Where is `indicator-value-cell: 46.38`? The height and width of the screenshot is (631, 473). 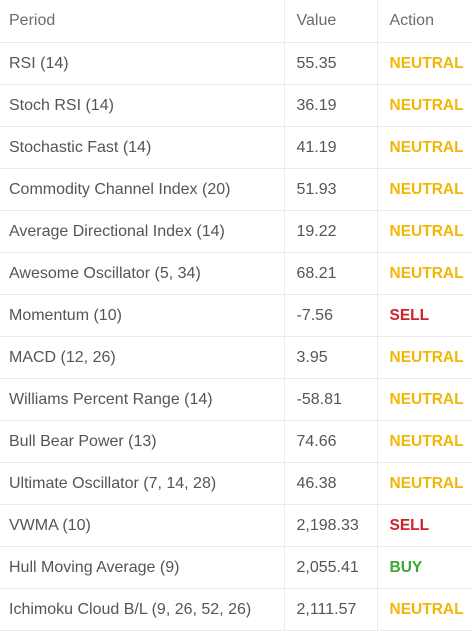
indicator-value-cell: 46.38 is located at coordinates (330, 483).